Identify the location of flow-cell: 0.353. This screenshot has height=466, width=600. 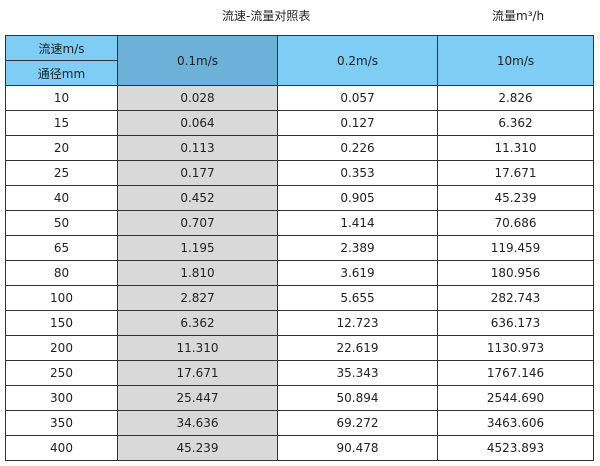
(357, 173).